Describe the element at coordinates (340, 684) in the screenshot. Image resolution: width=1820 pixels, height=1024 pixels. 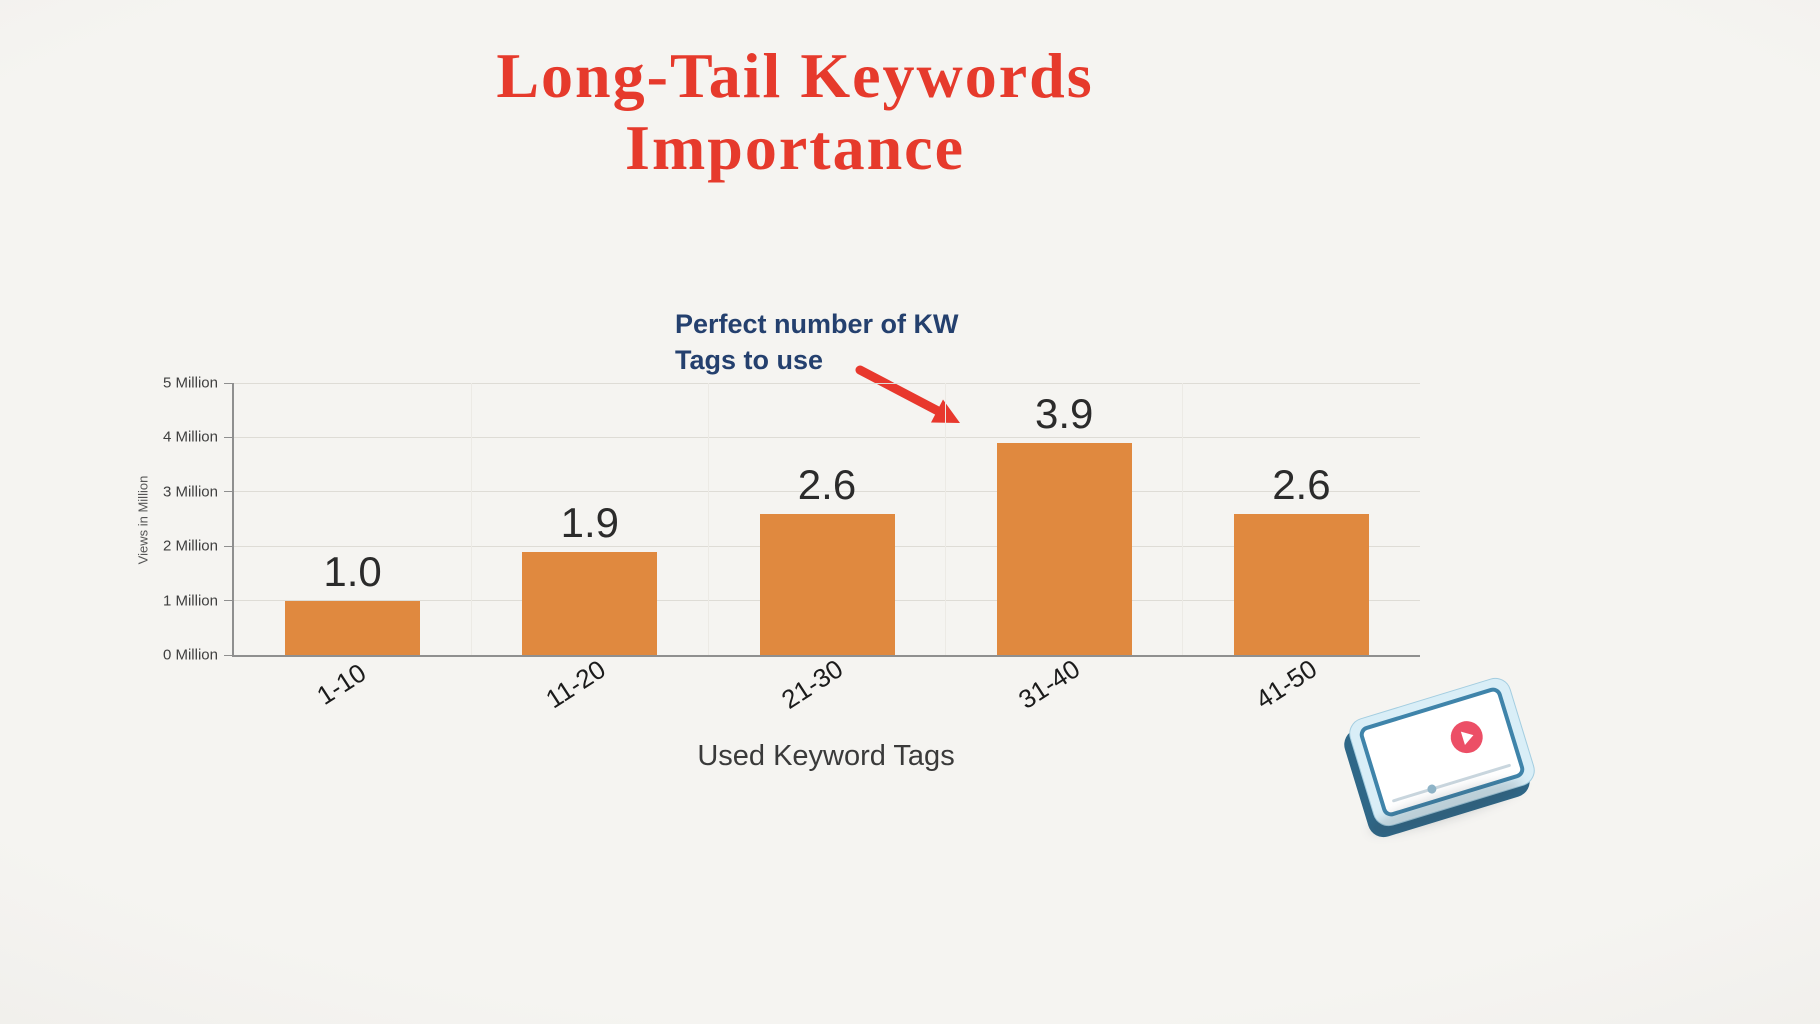
I see `x-tick-label: 1-10` at that location.